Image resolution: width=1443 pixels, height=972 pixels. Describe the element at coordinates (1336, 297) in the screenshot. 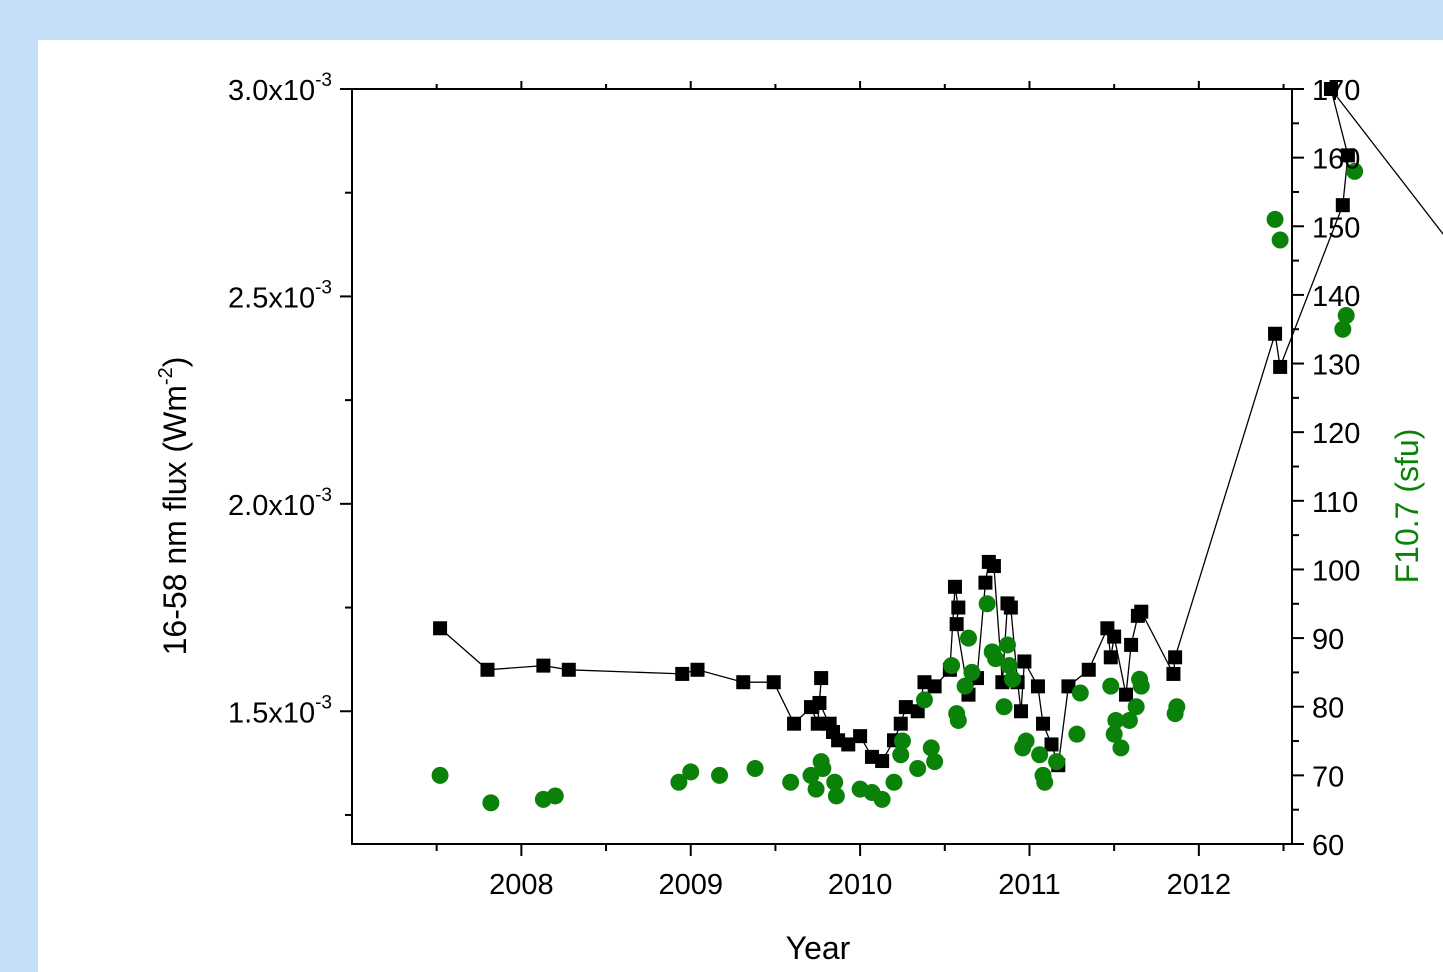

I see `y-right-tick-label: 140` at that location.